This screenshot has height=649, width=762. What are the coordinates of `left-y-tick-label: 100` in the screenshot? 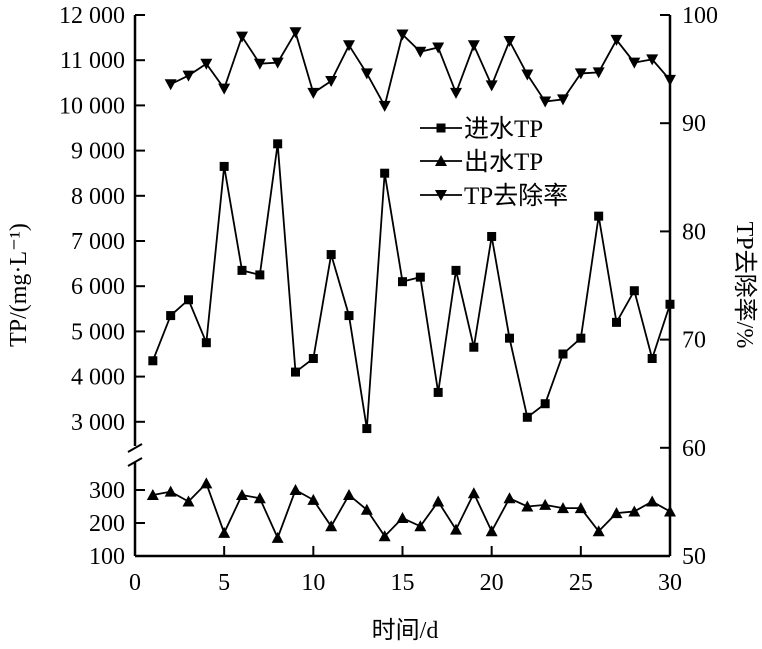 It's located at (107, 557).